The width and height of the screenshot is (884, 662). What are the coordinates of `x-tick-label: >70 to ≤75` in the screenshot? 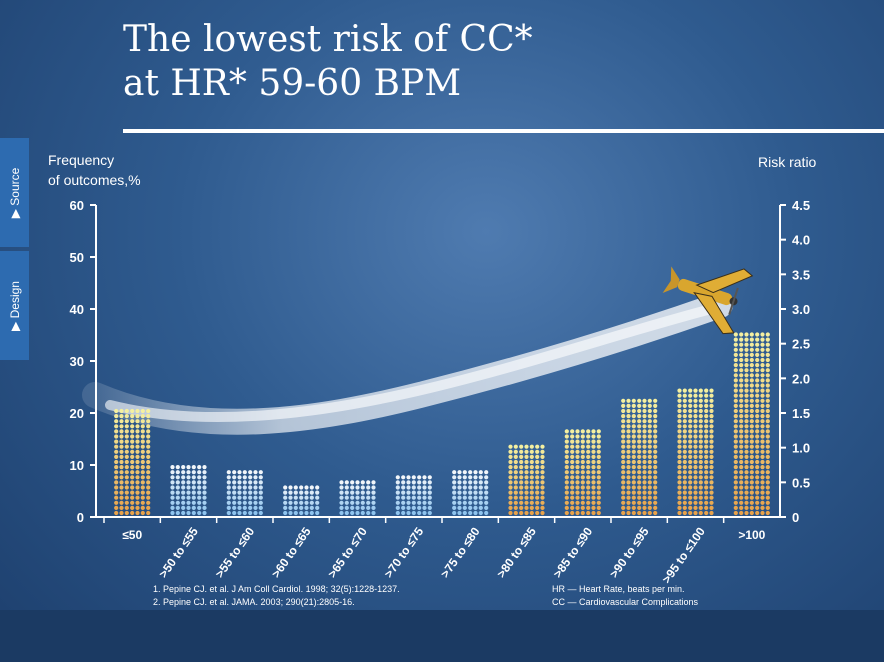 It's located at (403, 552).